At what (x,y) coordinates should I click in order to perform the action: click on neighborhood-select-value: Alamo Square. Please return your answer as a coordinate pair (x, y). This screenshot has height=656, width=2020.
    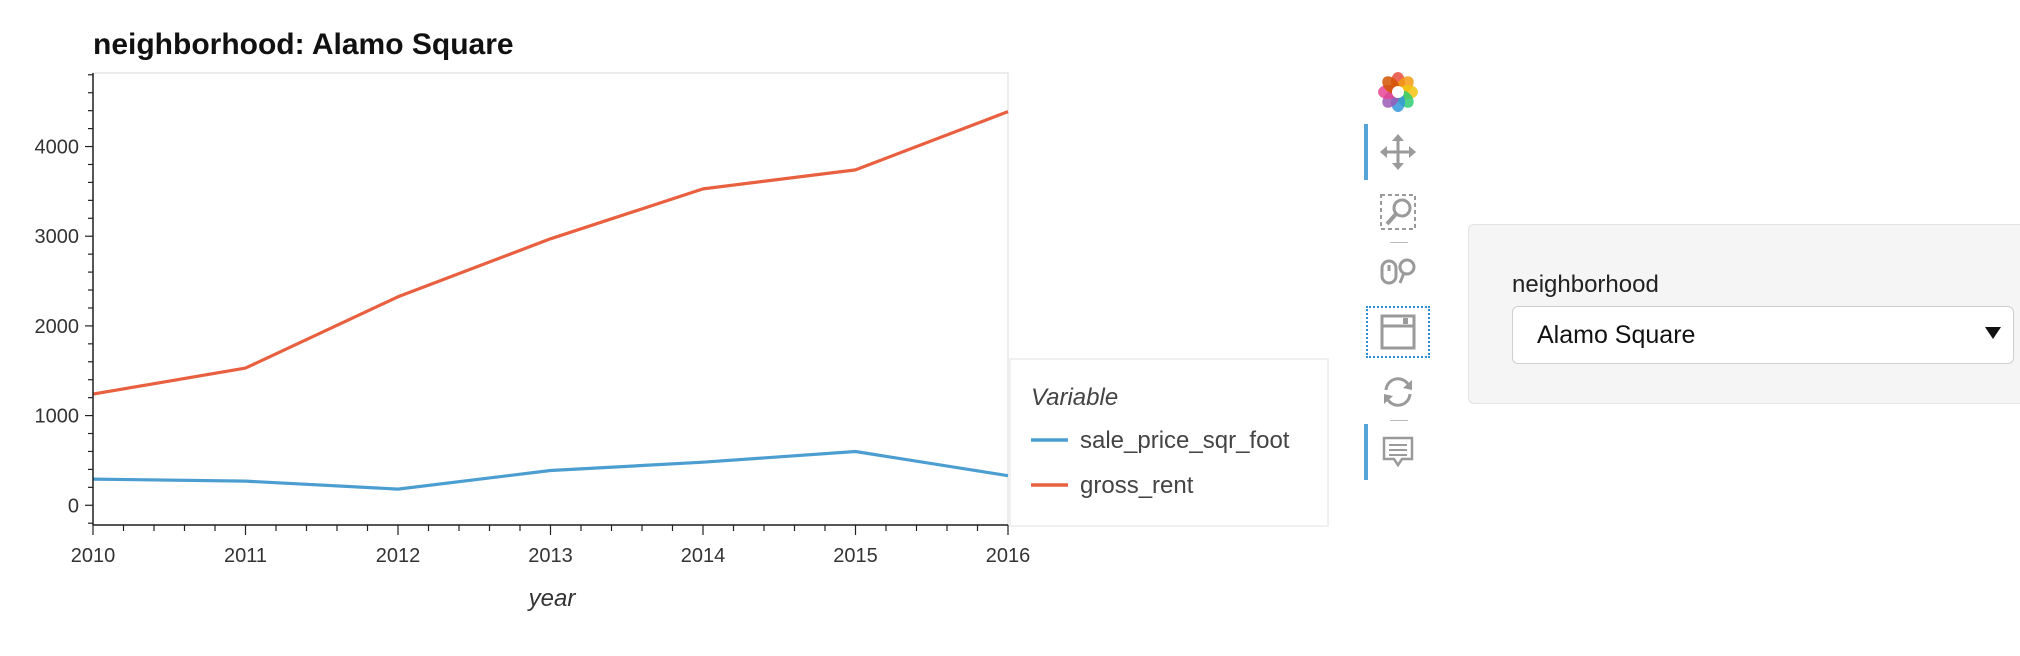
    Looking at the image, I should click on (1616, 335).